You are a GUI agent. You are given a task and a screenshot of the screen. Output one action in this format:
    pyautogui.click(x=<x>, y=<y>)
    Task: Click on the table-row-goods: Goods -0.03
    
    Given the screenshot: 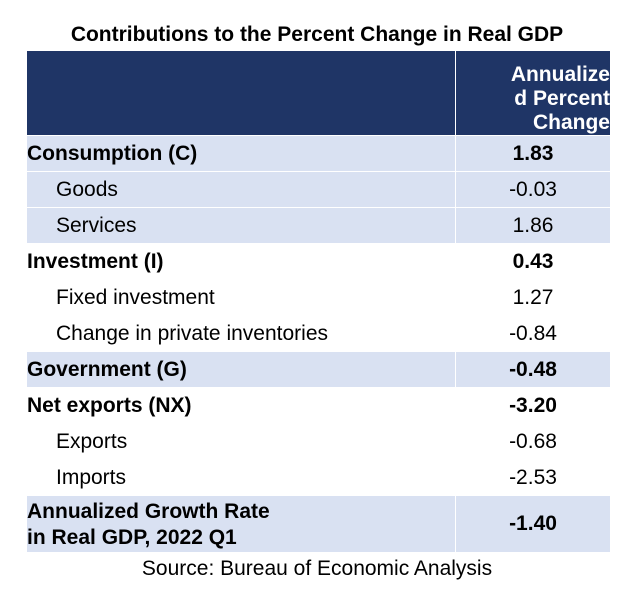 What is the action you would take?
    pyautogui.click(x=318, y=189)
    